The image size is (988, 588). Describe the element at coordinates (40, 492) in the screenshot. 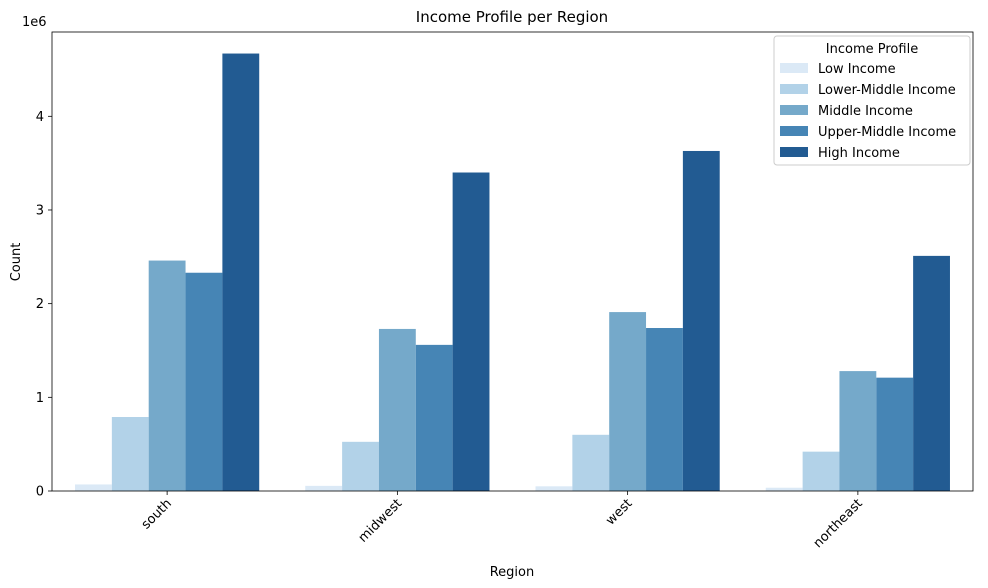

I see `y-tick-label: 0` at that location.